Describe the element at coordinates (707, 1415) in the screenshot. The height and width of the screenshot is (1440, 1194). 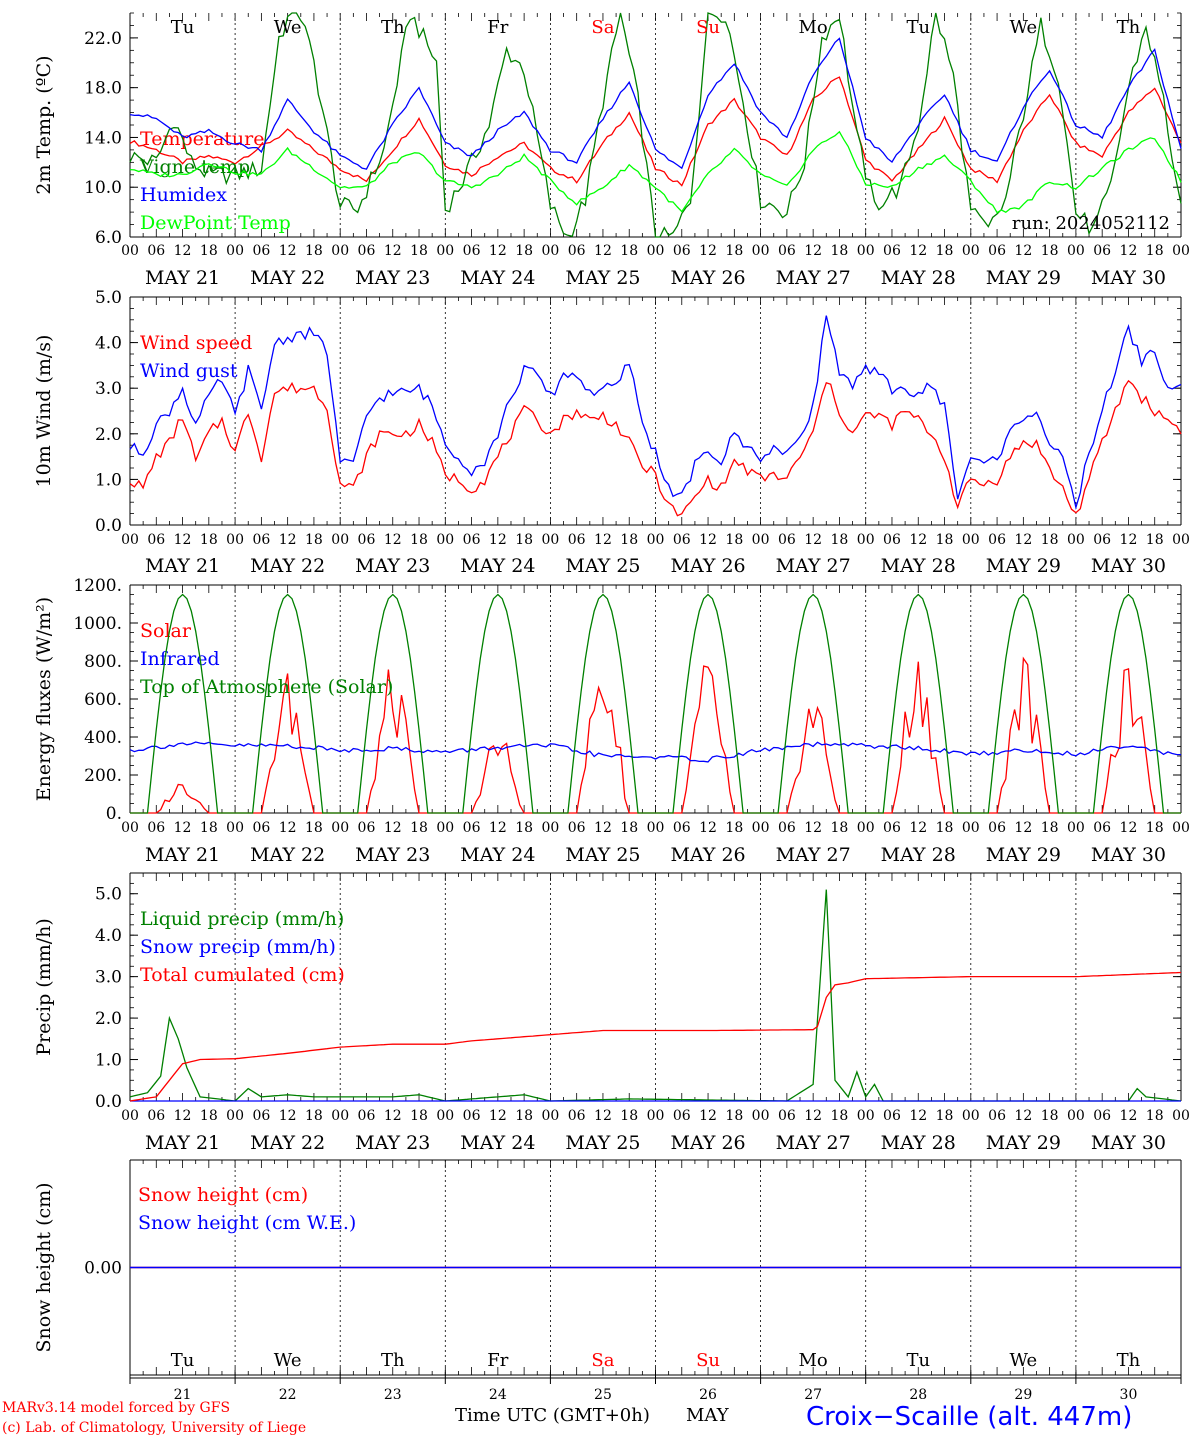
I see `month-label: MAY` at that location.